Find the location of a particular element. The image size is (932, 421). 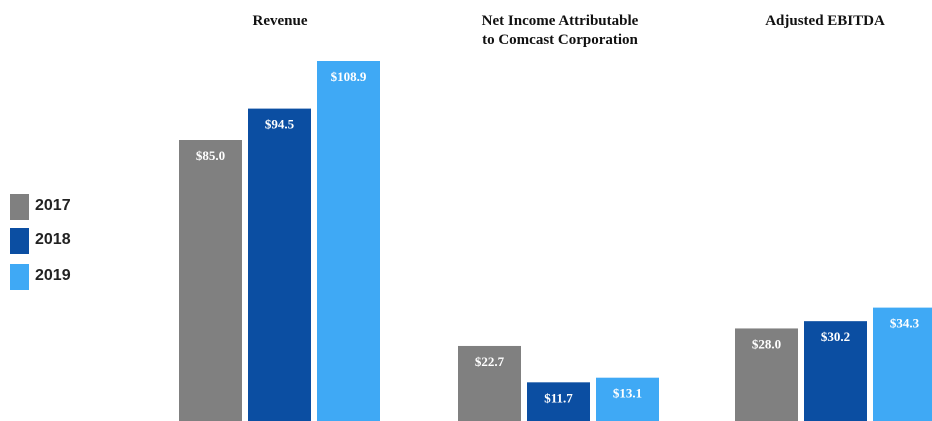

group-title-adjusted-ebitda: Adjusted EBITDA is located at coordinates (825, 21).